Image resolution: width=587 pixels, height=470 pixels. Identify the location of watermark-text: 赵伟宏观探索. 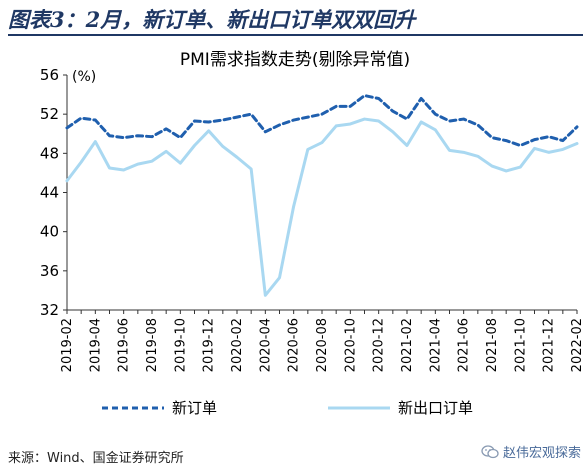
(541, 453).